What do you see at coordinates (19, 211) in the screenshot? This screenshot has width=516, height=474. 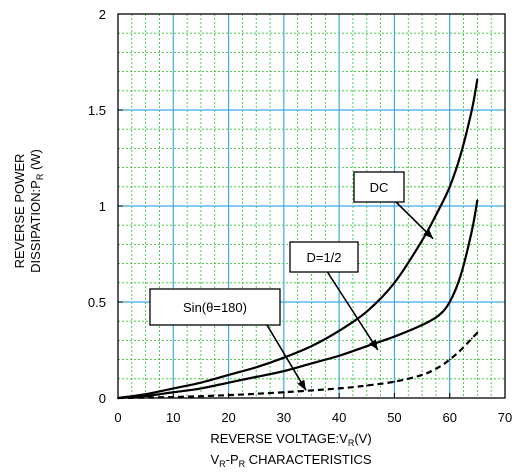 I see `y-axis-label-line1: REVERSE POWER` at bounding box center [19, 211].